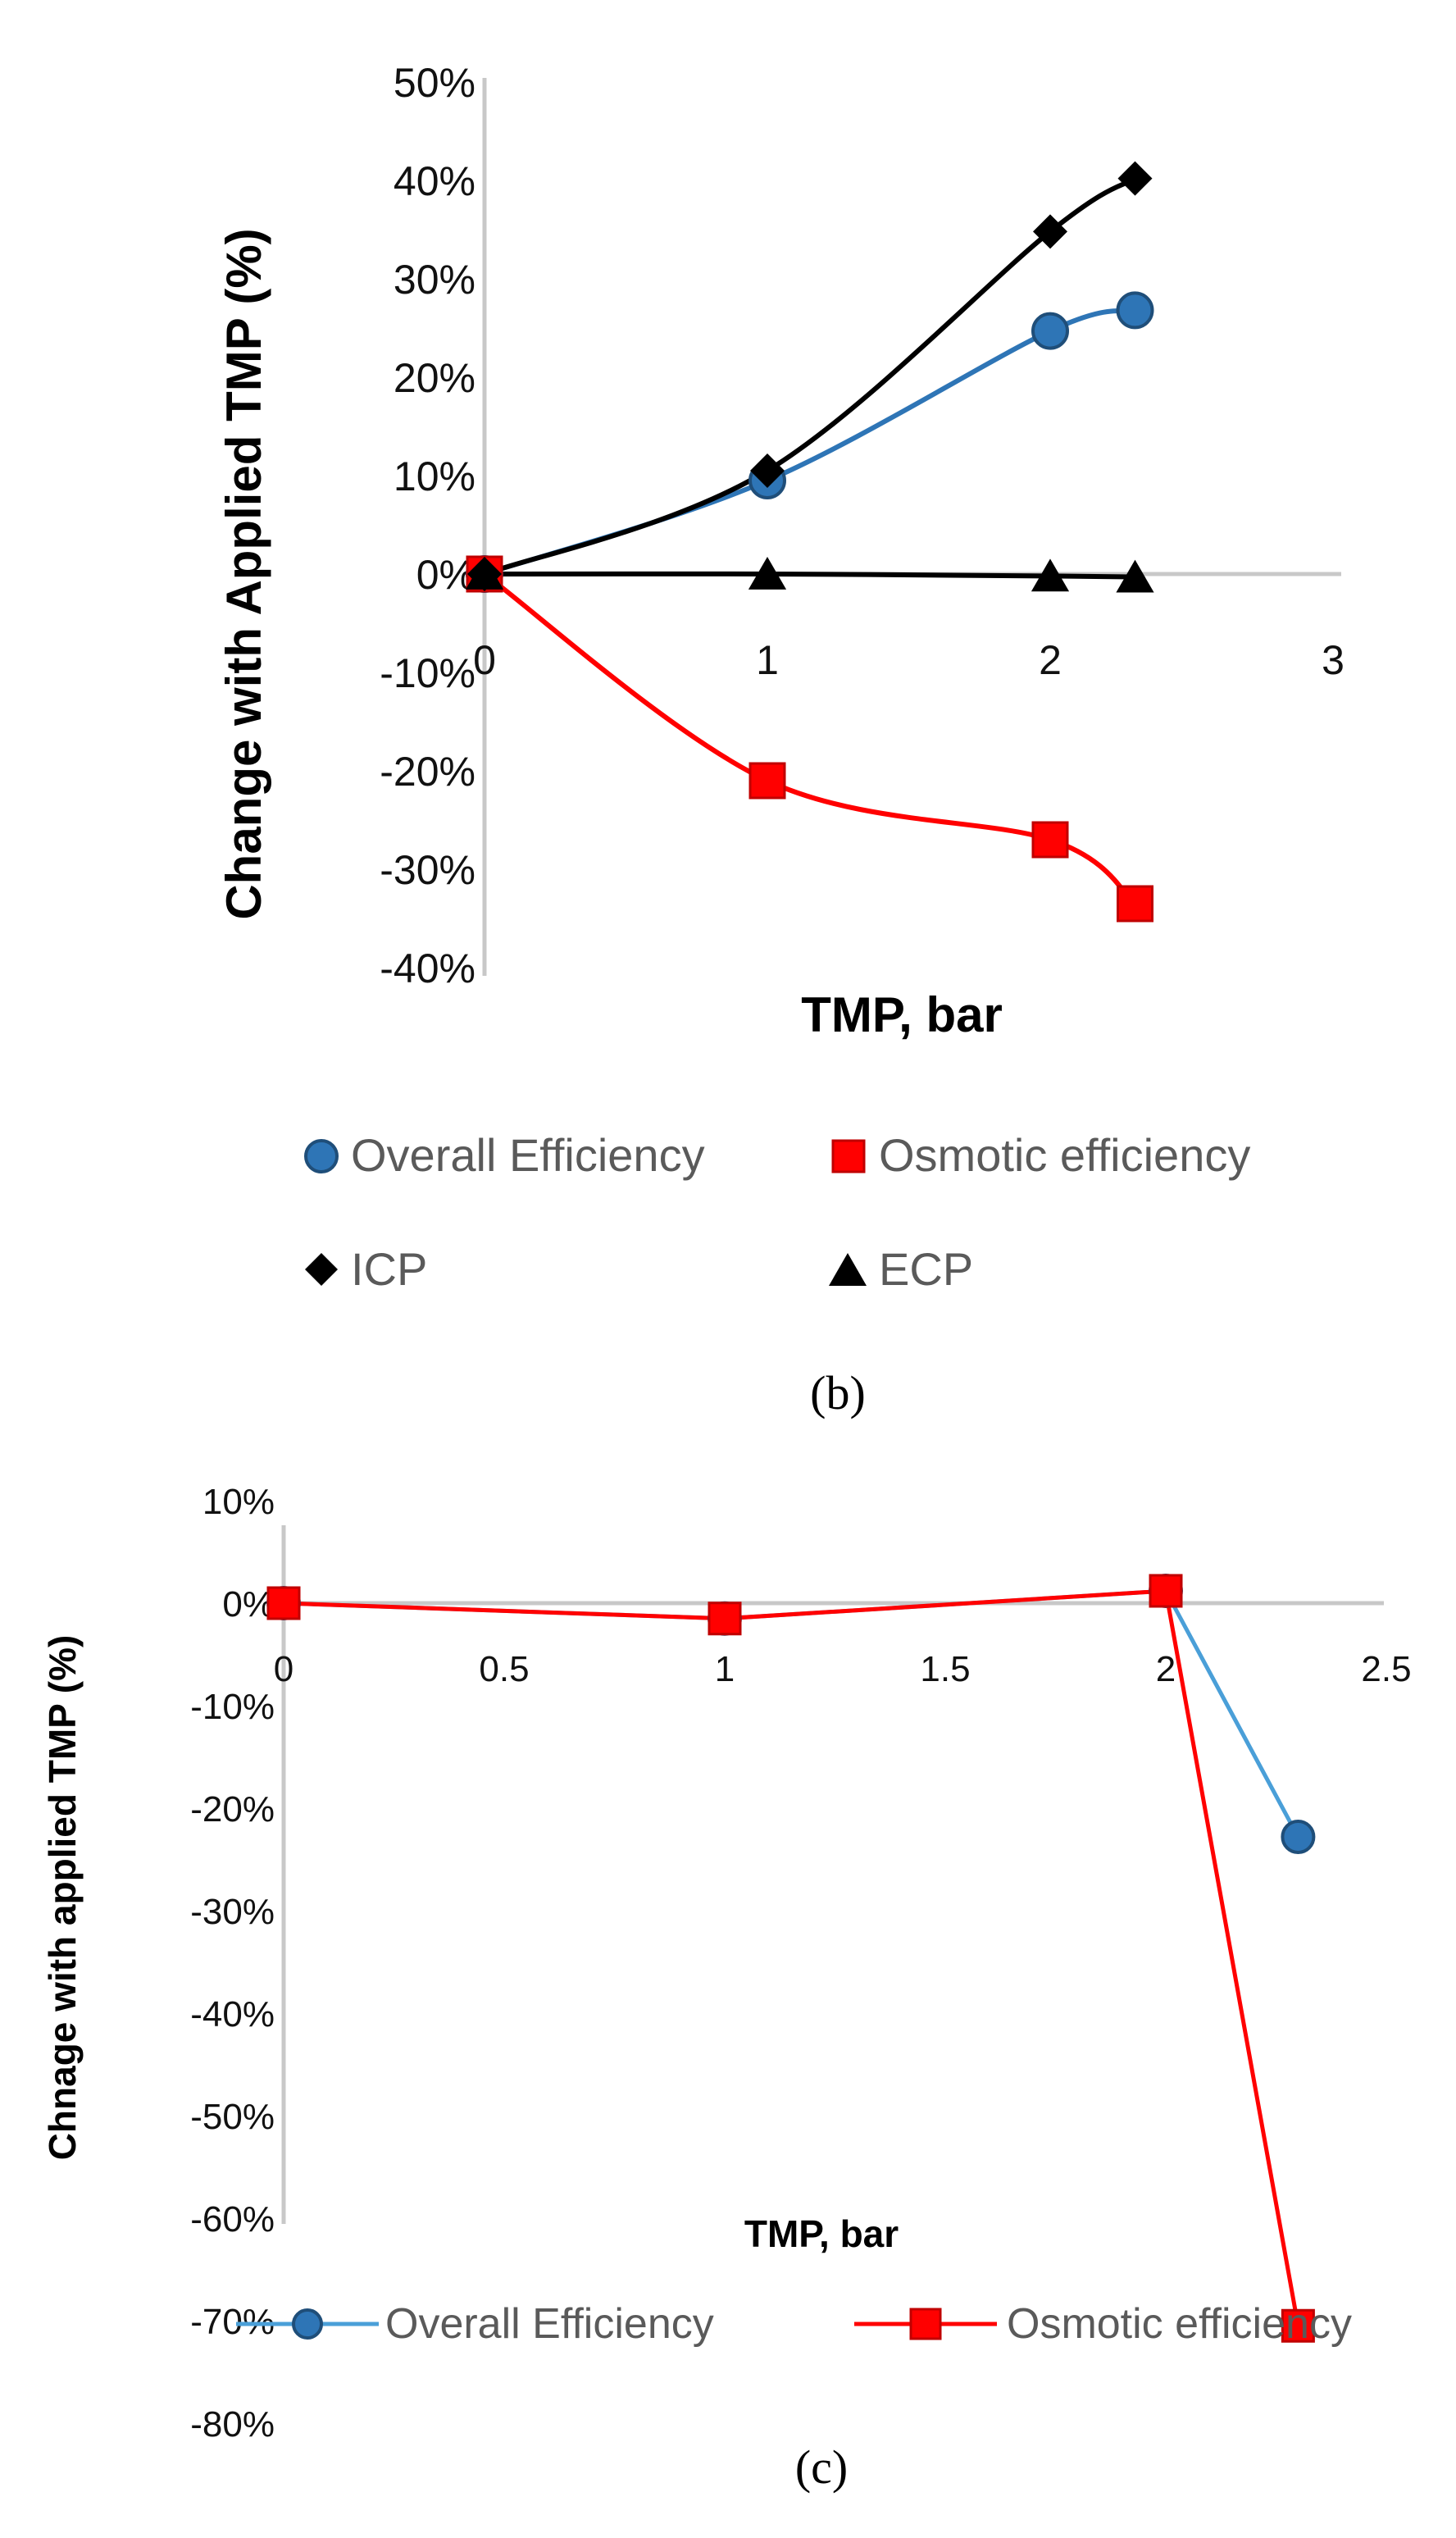 This screenshot has height=2538, width=1456. Describe the element at coordinates (909, 660) in the screenshot. I see `chart-b-x-tick-labels: 0 1 2 3` at that location.